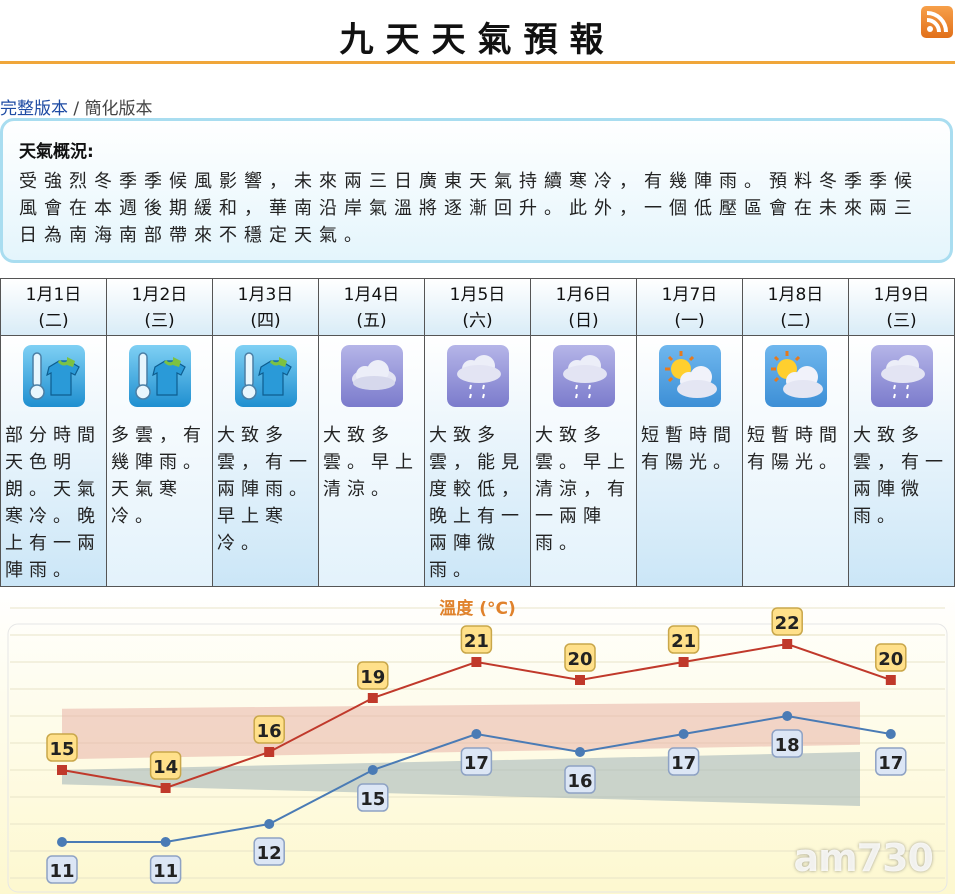 The width and height of the screenshot is (955, 894). I want to click on day-description: 部分時間天色明朗。天氣寒冷。晚上有一兩陣雨。, so click(53, 503).